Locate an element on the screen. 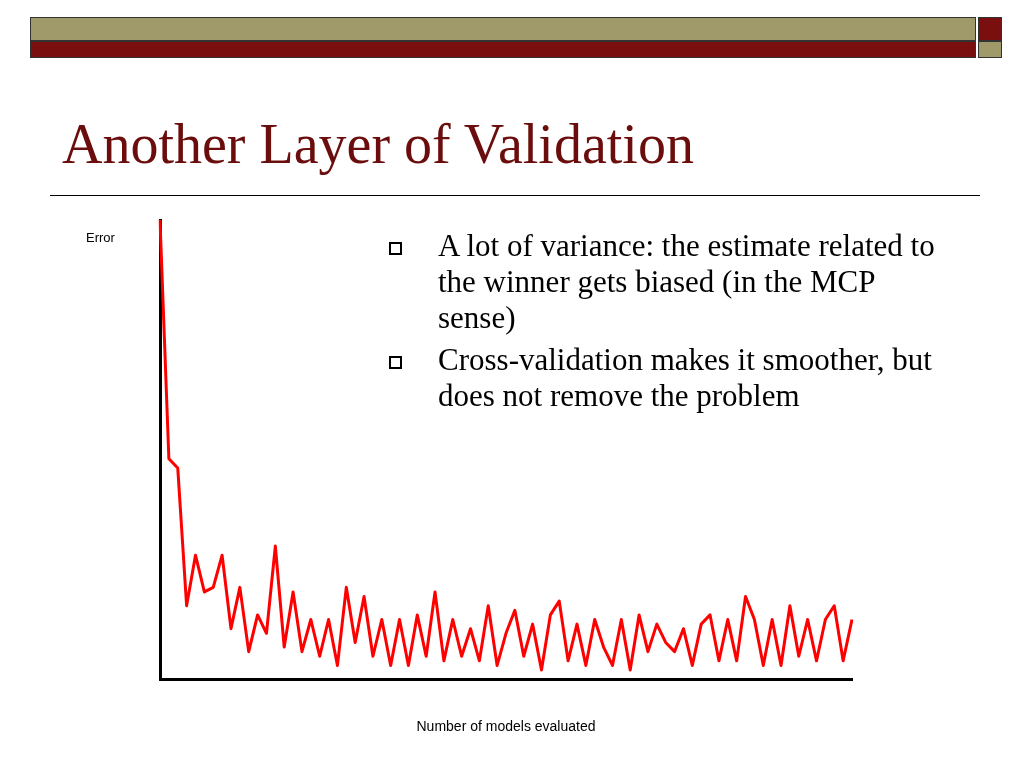 Image resolution: width=1024 pixels, height=768 pixels. x-axis-title: Number of models evaluated is located at coordinates (506, 726).